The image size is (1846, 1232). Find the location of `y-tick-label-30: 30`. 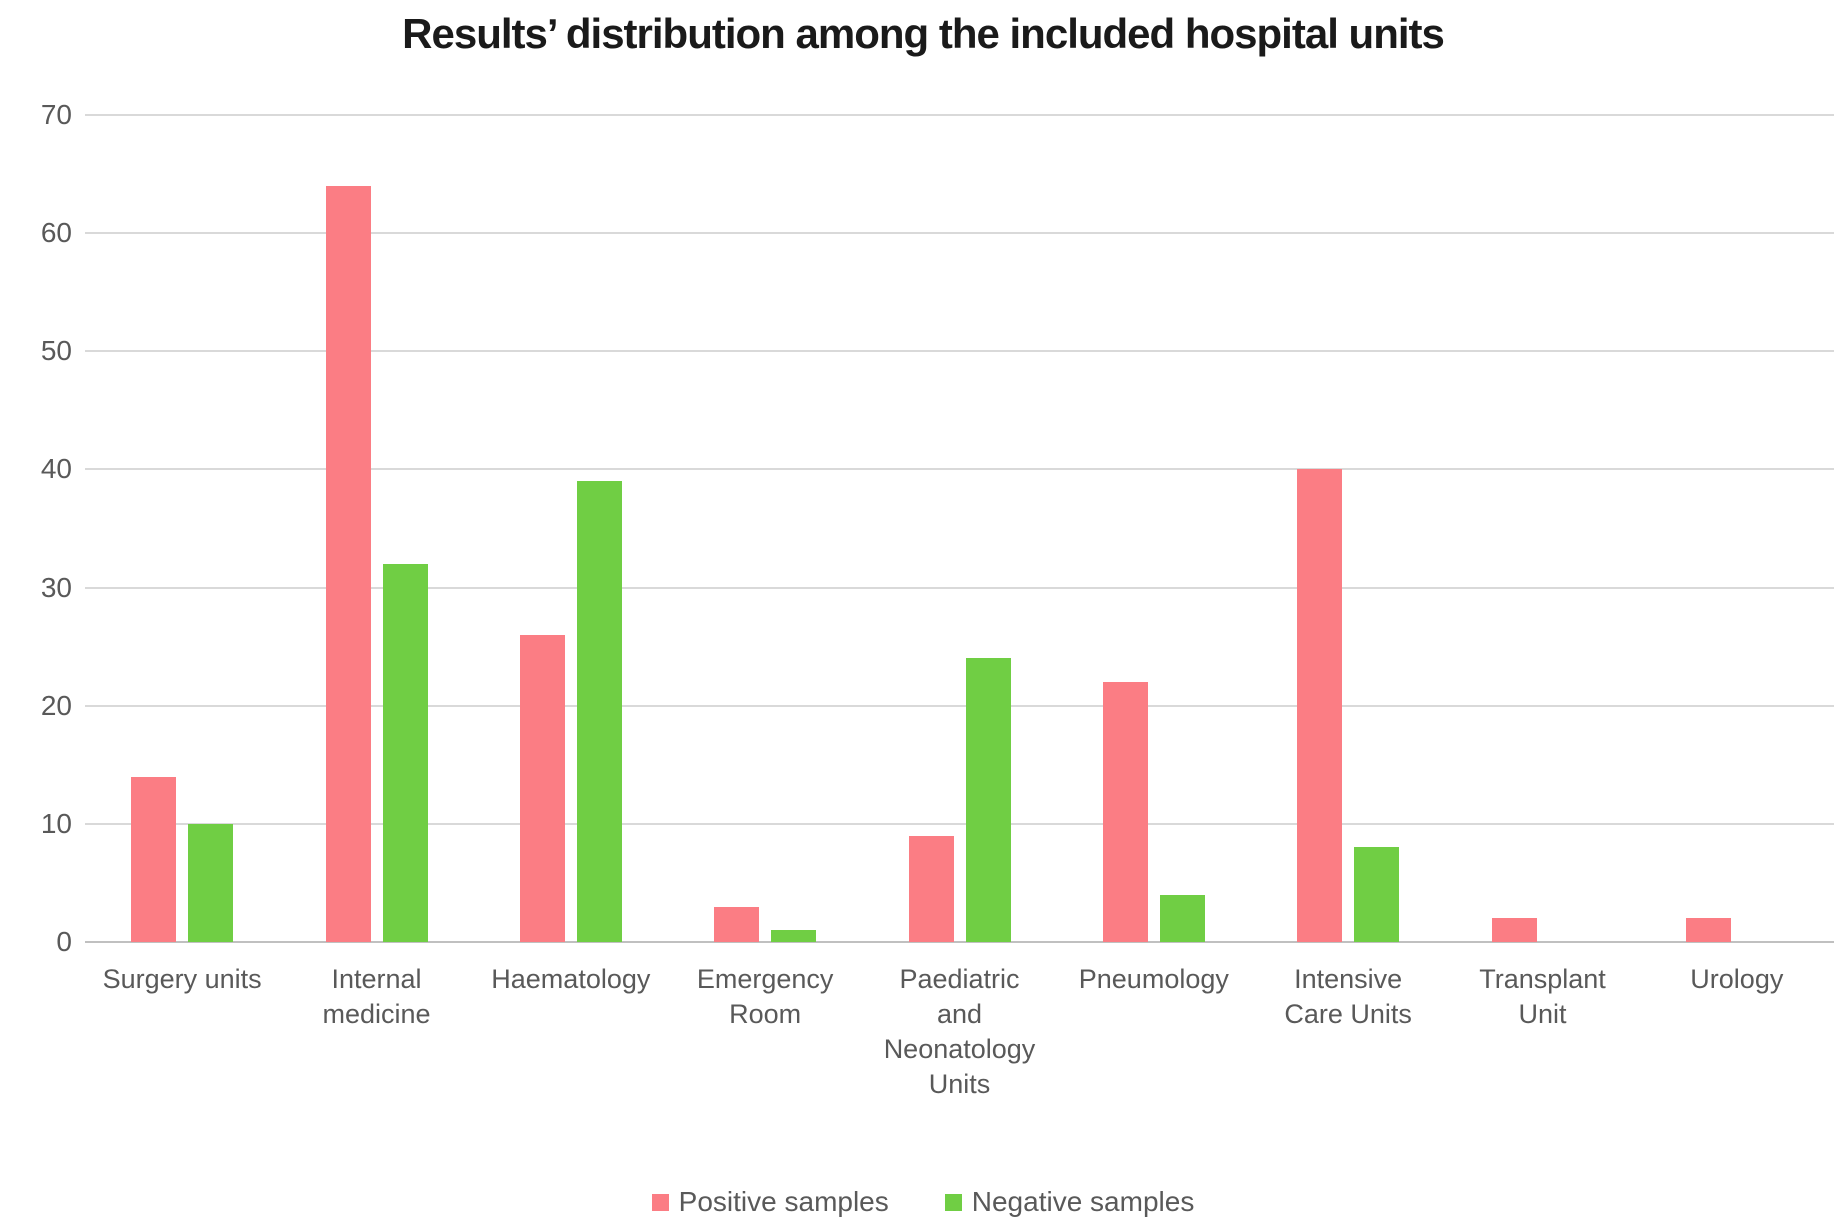

y-tick-label-30: 30 is located at coordinates (56, 587).